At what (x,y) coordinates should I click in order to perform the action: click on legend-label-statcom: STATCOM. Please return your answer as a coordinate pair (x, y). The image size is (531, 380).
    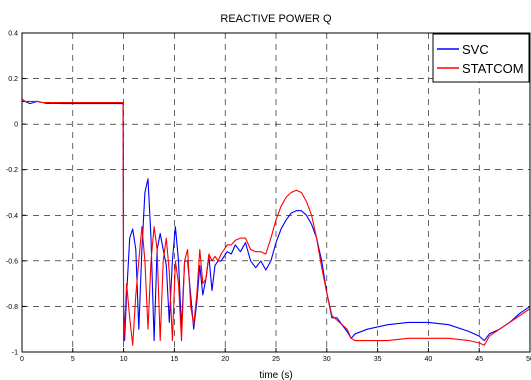
    Looking at the image, I should click on (493, 68).